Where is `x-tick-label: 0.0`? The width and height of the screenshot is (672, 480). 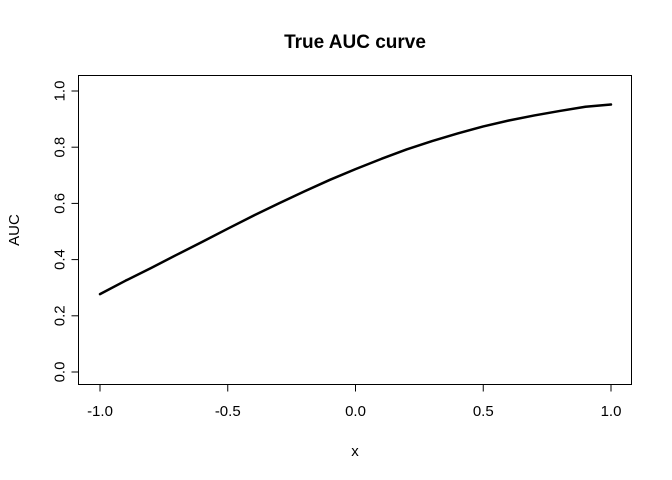
x-tick-label: 0.0 is located at coordinates (355, 411).